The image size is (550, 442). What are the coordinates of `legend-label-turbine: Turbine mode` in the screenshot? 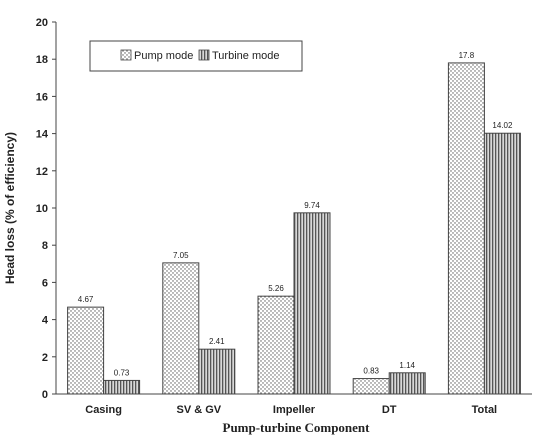 It's located at (245, 56).